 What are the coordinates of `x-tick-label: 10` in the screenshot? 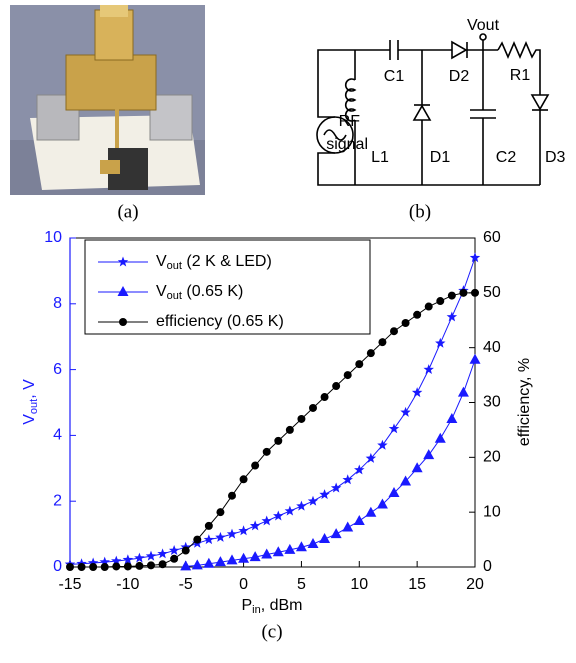 It's located at (359, 584).